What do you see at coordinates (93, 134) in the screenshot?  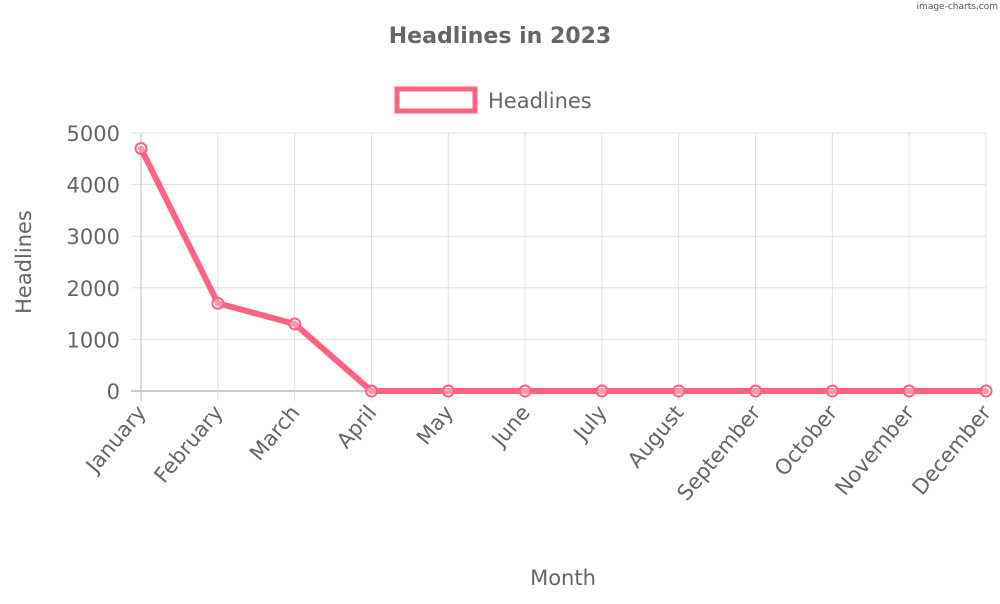 I see `y-tick-label: 5000` at bounding box center [93, 134].